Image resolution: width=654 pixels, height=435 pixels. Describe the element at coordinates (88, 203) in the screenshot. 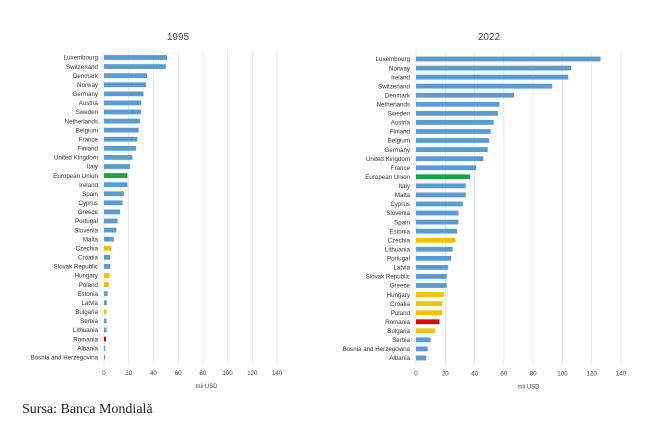

I see `category-label-cyprus: Cyprus` at that location.